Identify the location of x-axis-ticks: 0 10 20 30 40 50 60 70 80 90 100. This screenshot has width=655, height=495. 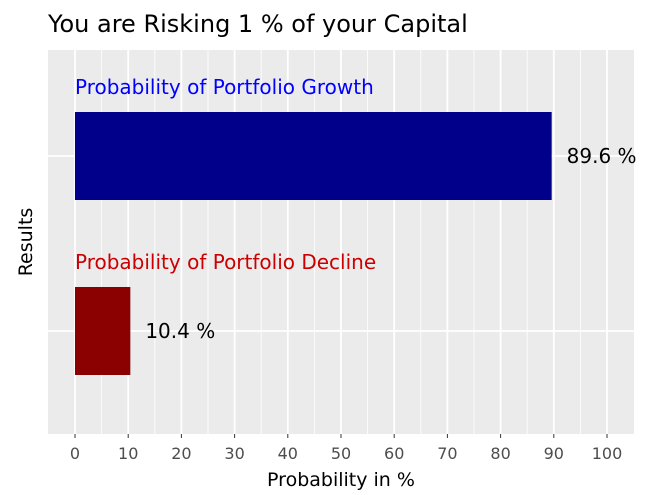
(346, 448).